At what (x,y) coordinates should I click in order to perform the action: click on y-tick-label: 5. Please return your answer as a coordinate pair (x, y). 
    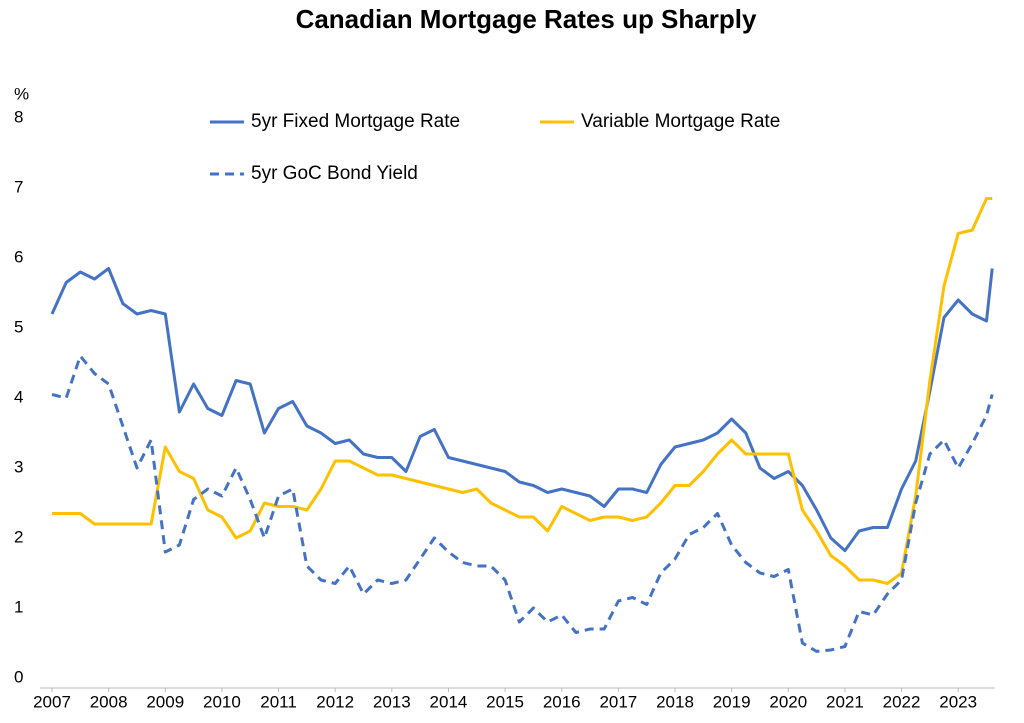
    Looking at the image, I should click on (18, 326).